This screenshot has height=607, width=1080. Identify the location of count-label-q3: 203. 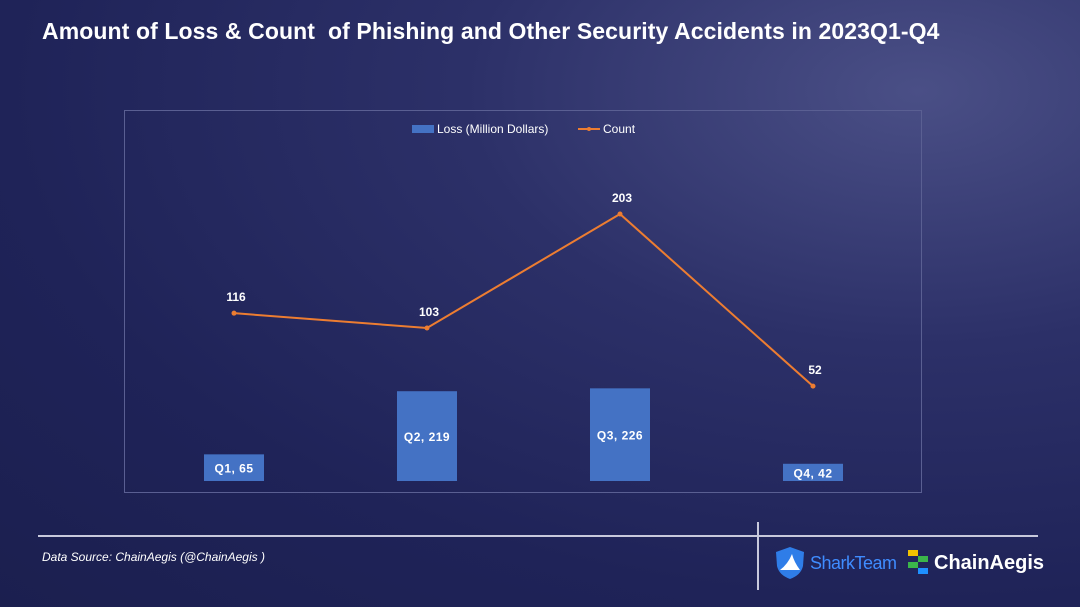
(622, 198).